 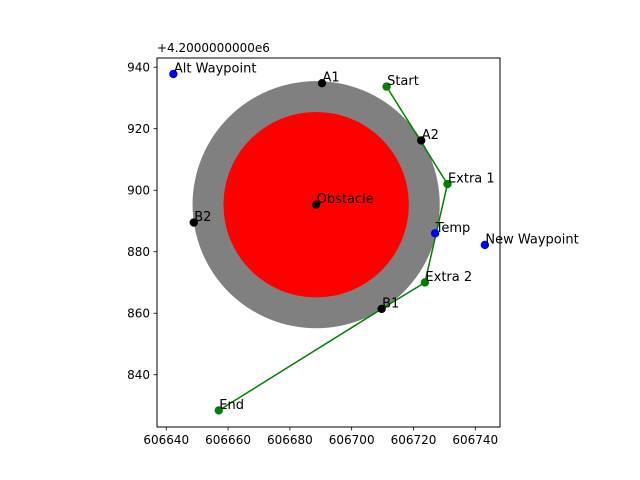 I want to click on x-tick-label: 606640, so click(x=166, y=440).